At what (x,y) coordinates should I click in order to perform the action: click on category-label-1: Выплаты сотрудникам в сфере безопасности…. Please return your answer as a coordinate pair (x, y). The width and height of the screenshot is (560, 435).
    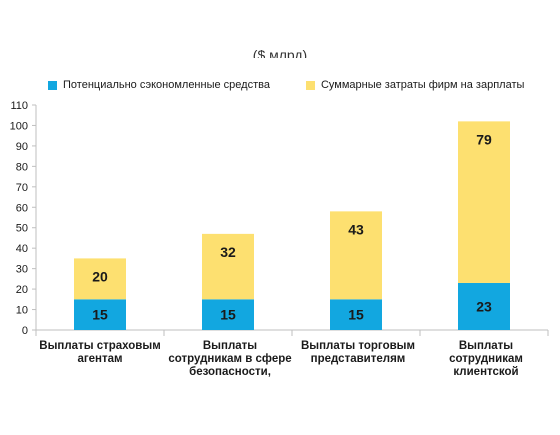
    Looking at the image, I should click on (230, 359).